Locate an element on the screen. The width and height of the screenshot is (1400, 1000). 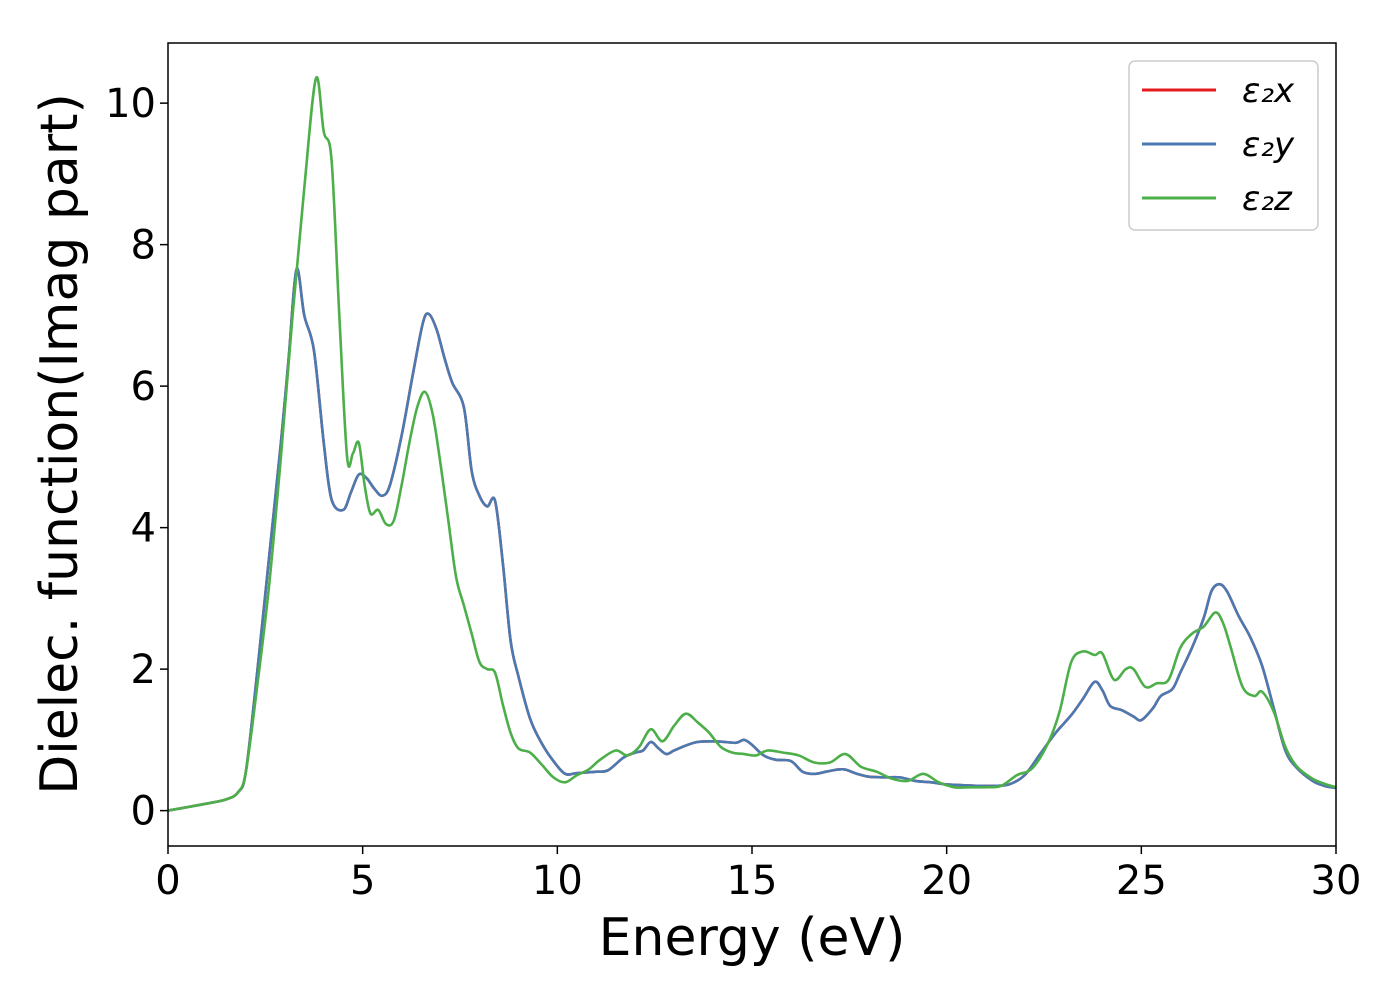
legend: ε₂x ε₂y ε₂z is located at coordinates (1223, 145).